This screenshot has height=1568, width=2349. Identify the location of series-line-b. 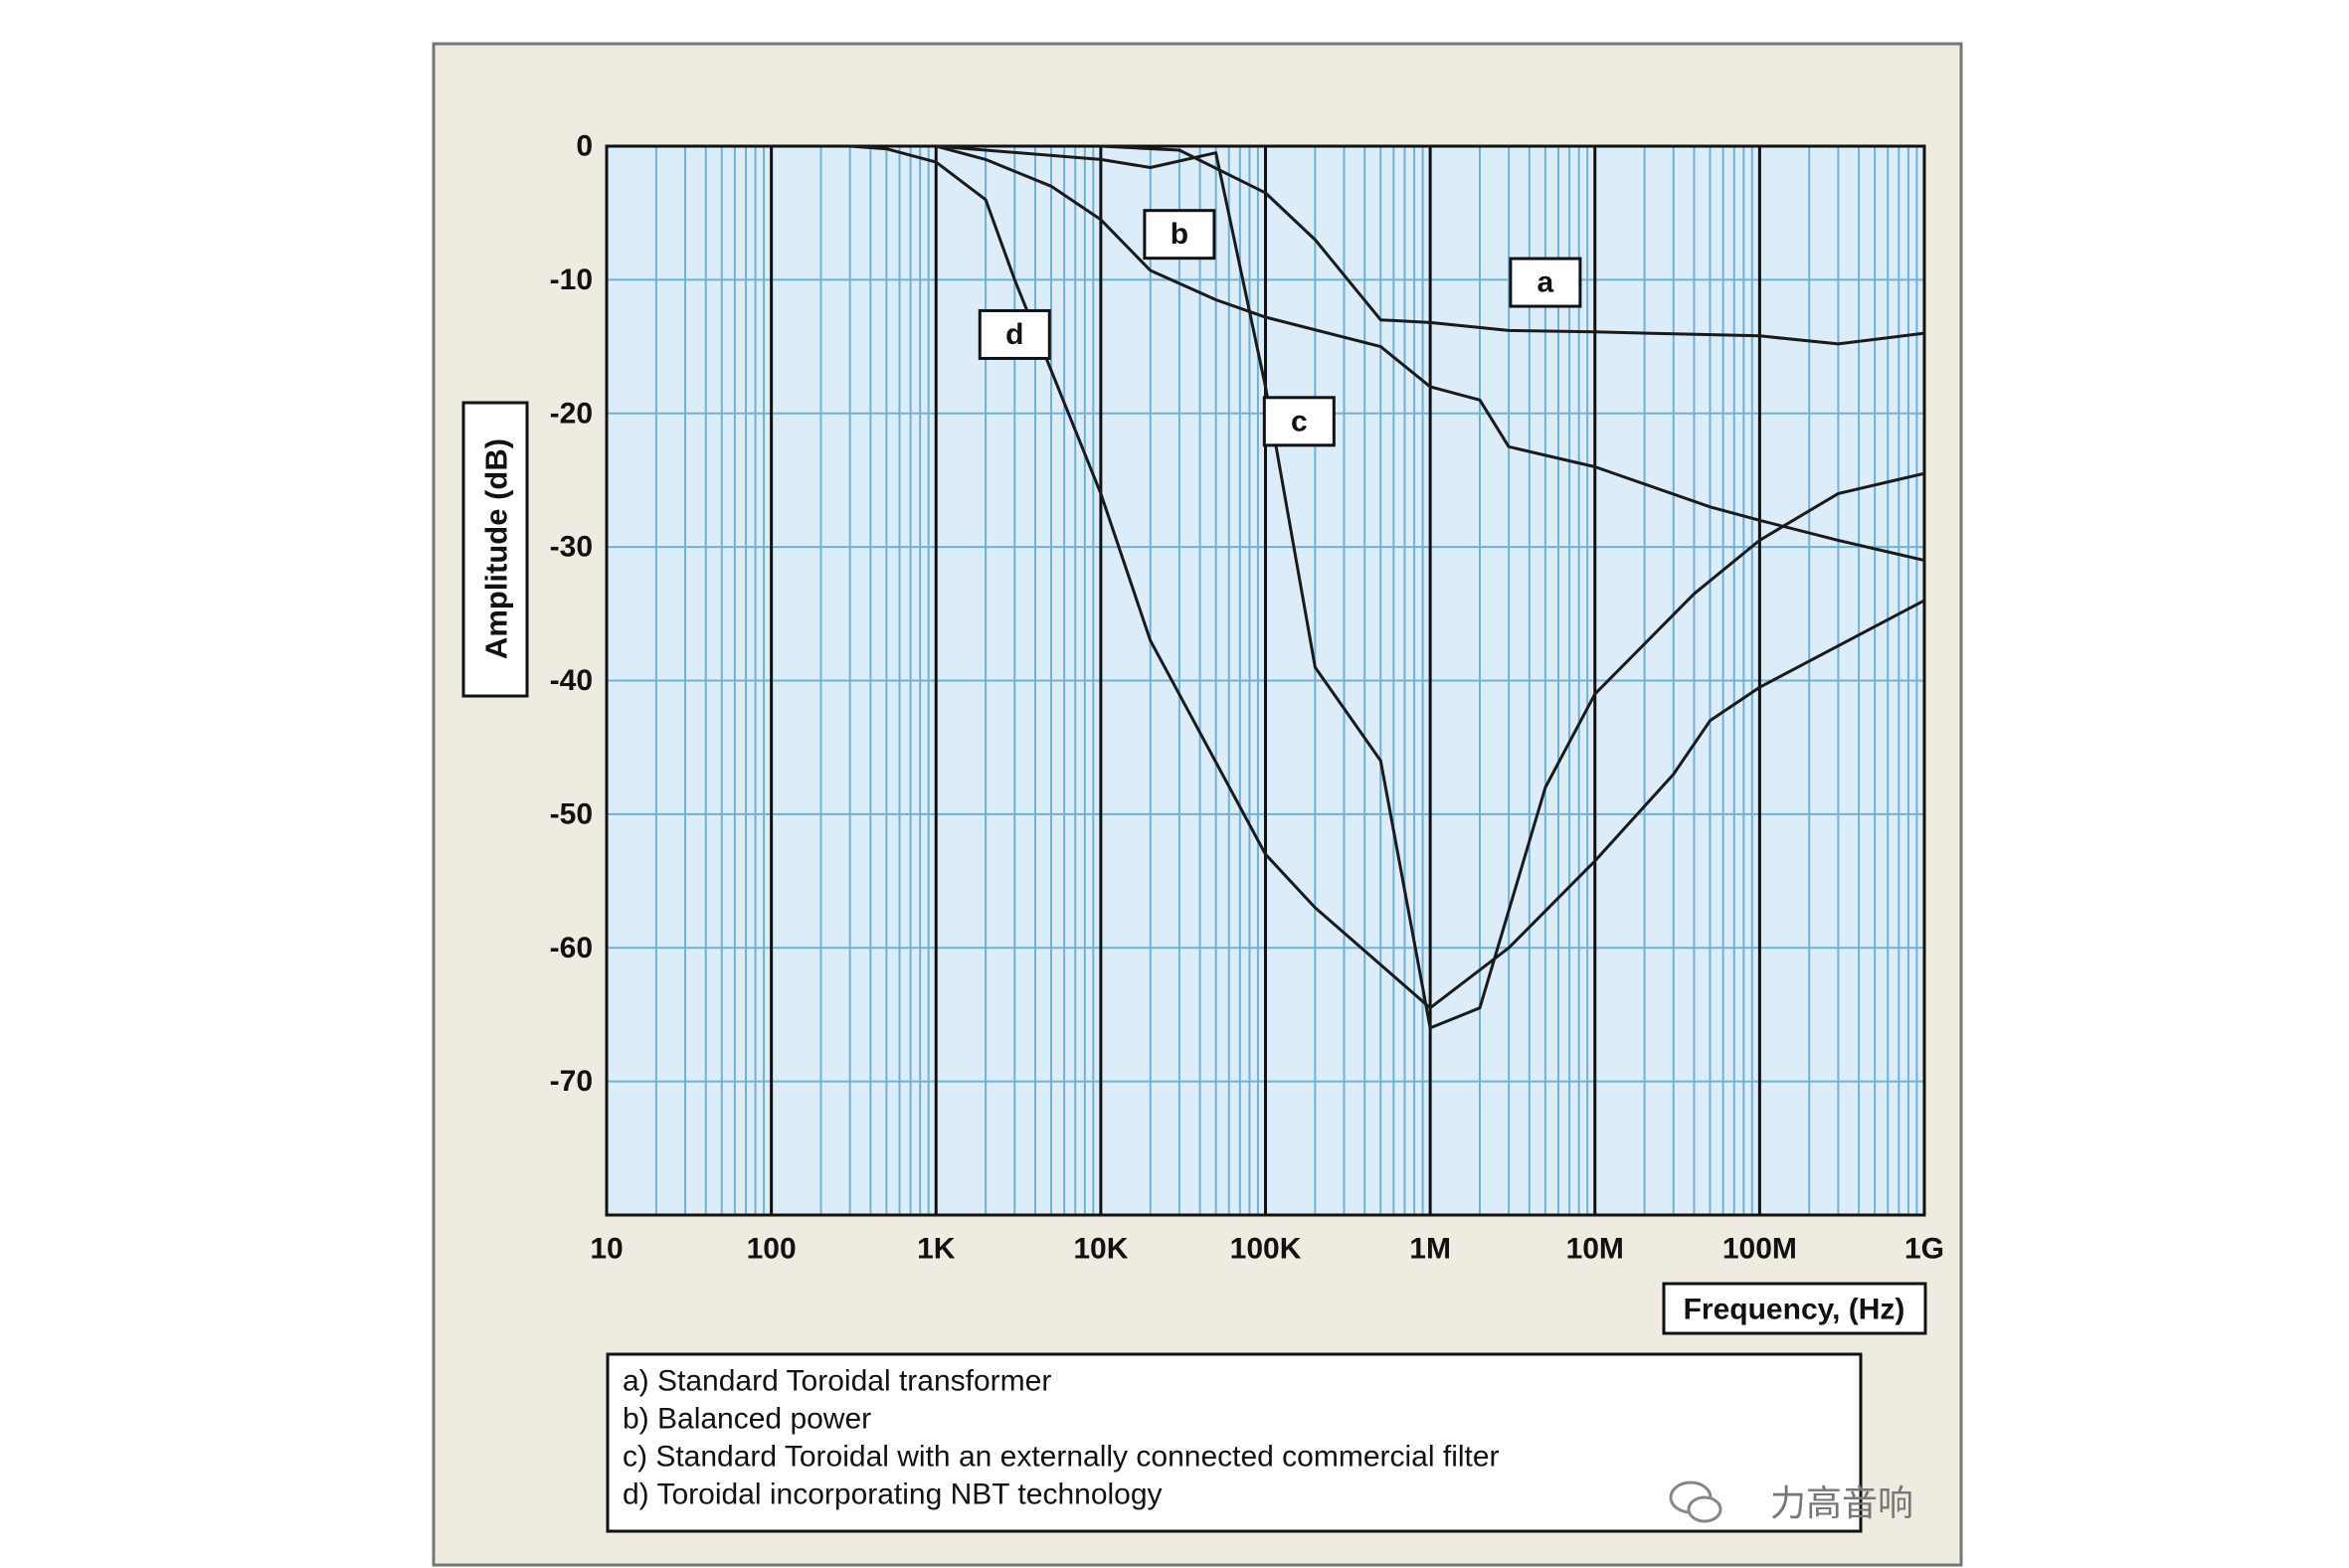
(1430, 354).